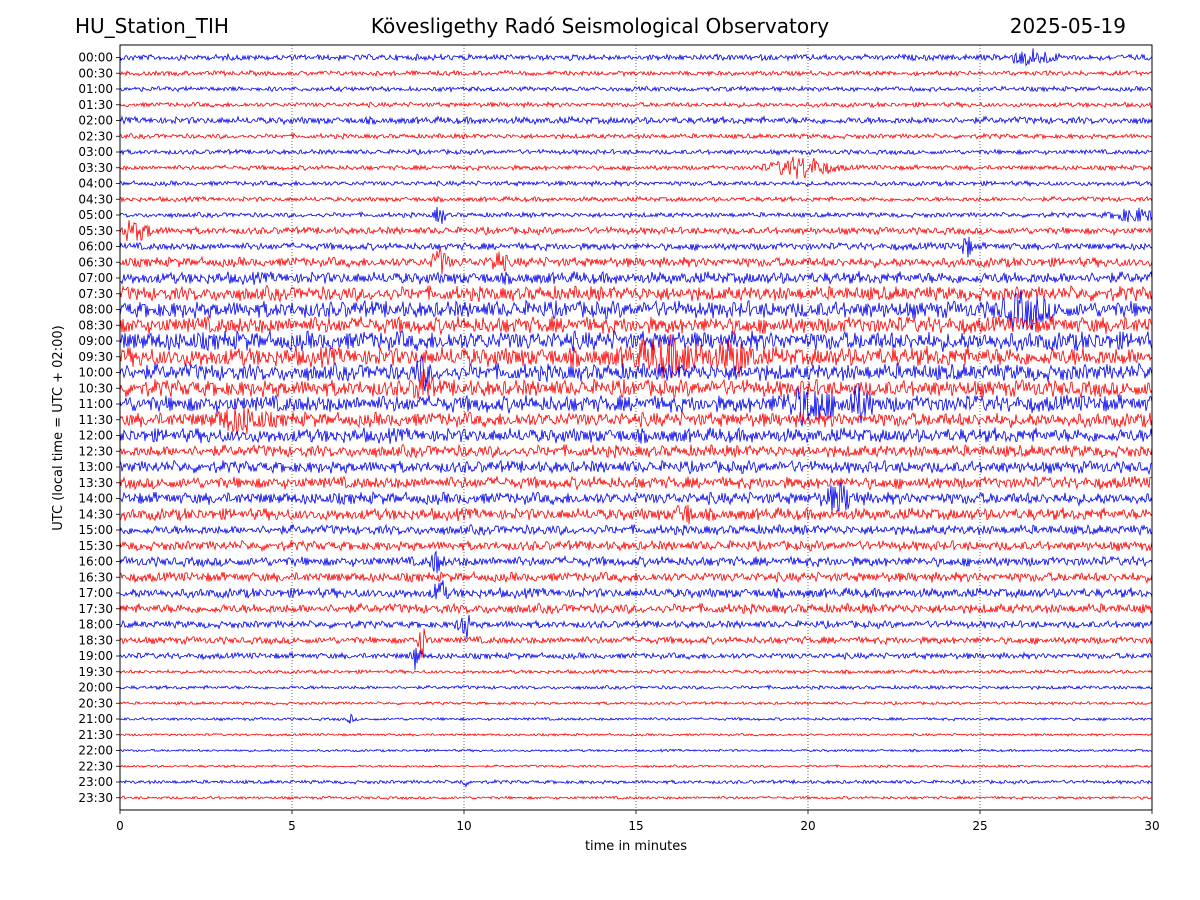 The height and width of the screenshot is (900, 1200). Describe the element at coordinates (95, 499) in the screenshot. I see `y-tick-label: 14:00` at that location.